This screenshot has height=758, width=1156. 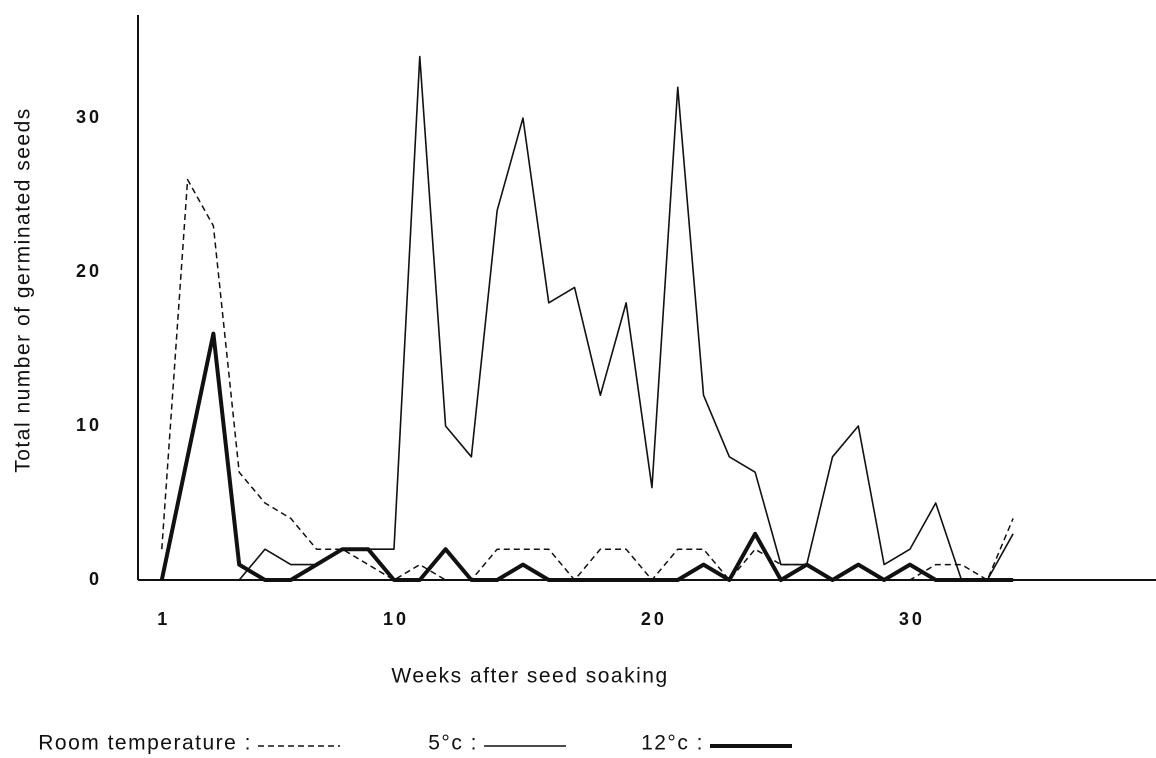 What do you see at coordinates (163, 619) in the screenshot?
I see `x-tick-label: 1` at bounding box center [163, 619].